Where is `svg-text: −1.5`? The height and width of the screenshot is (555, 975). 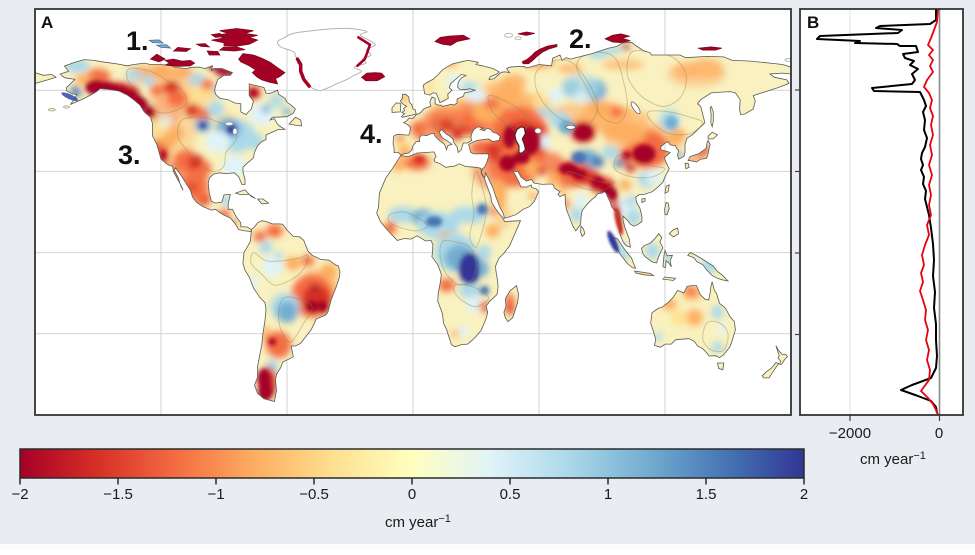 svg-text: −1.5 is located at coordinates (118, 494).